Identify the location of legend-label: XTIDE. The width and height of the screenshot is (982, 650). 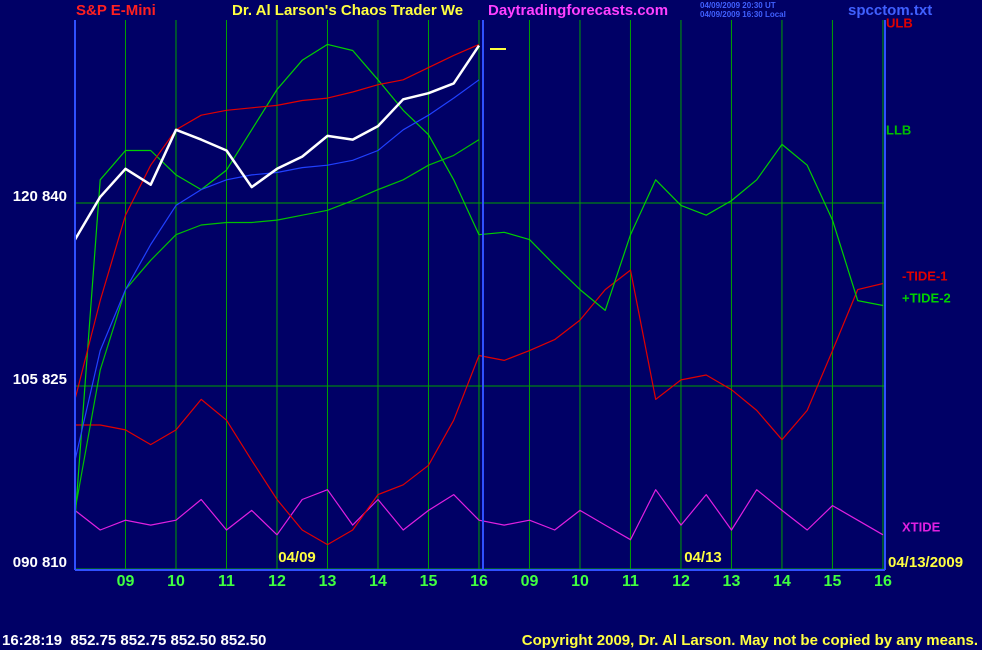
(921, 526).